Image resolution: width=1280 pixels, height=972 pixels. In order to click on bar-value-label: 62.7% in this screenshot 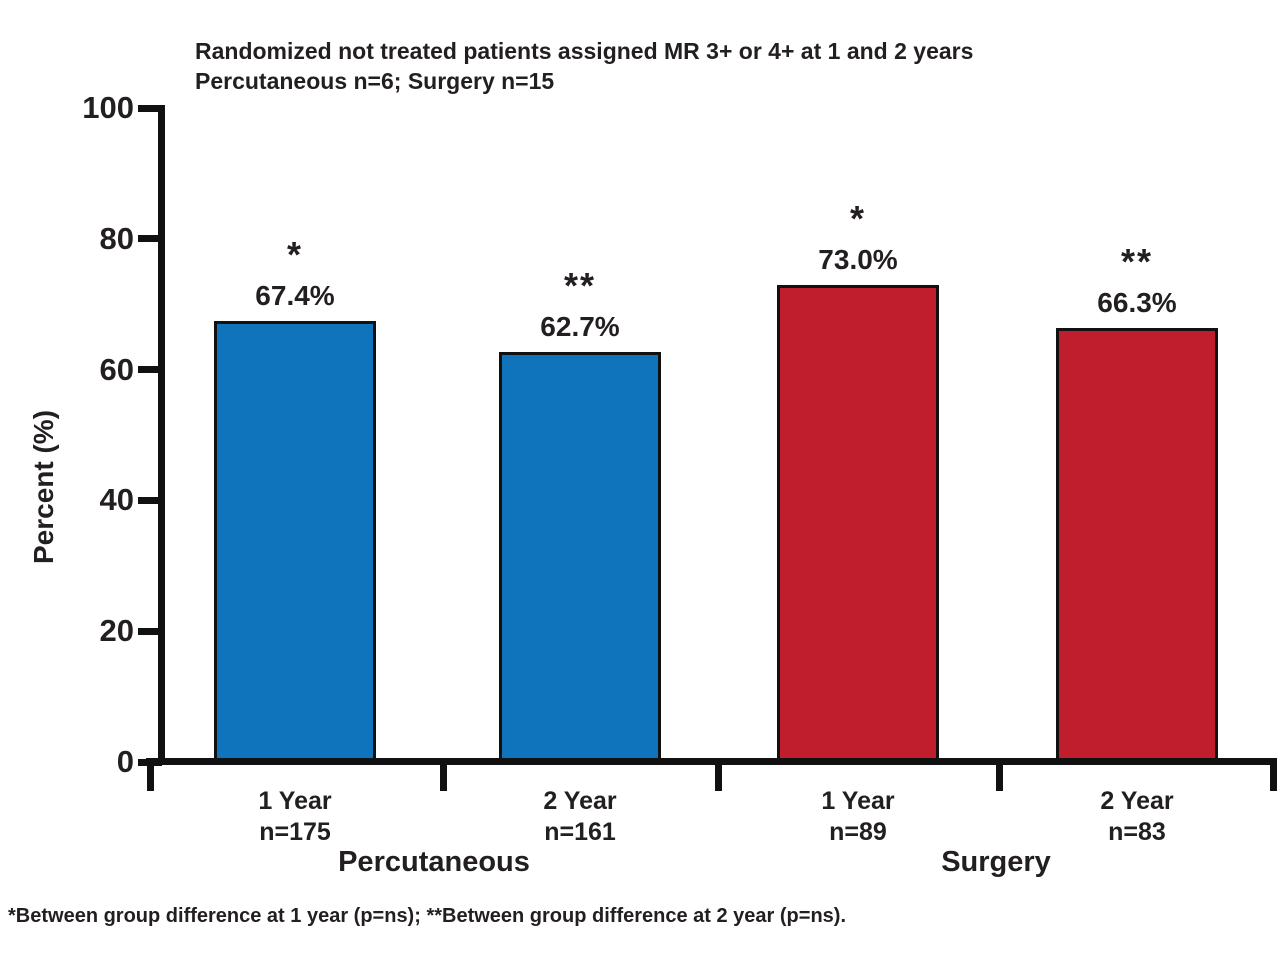, I will do `click(580, 326)`.